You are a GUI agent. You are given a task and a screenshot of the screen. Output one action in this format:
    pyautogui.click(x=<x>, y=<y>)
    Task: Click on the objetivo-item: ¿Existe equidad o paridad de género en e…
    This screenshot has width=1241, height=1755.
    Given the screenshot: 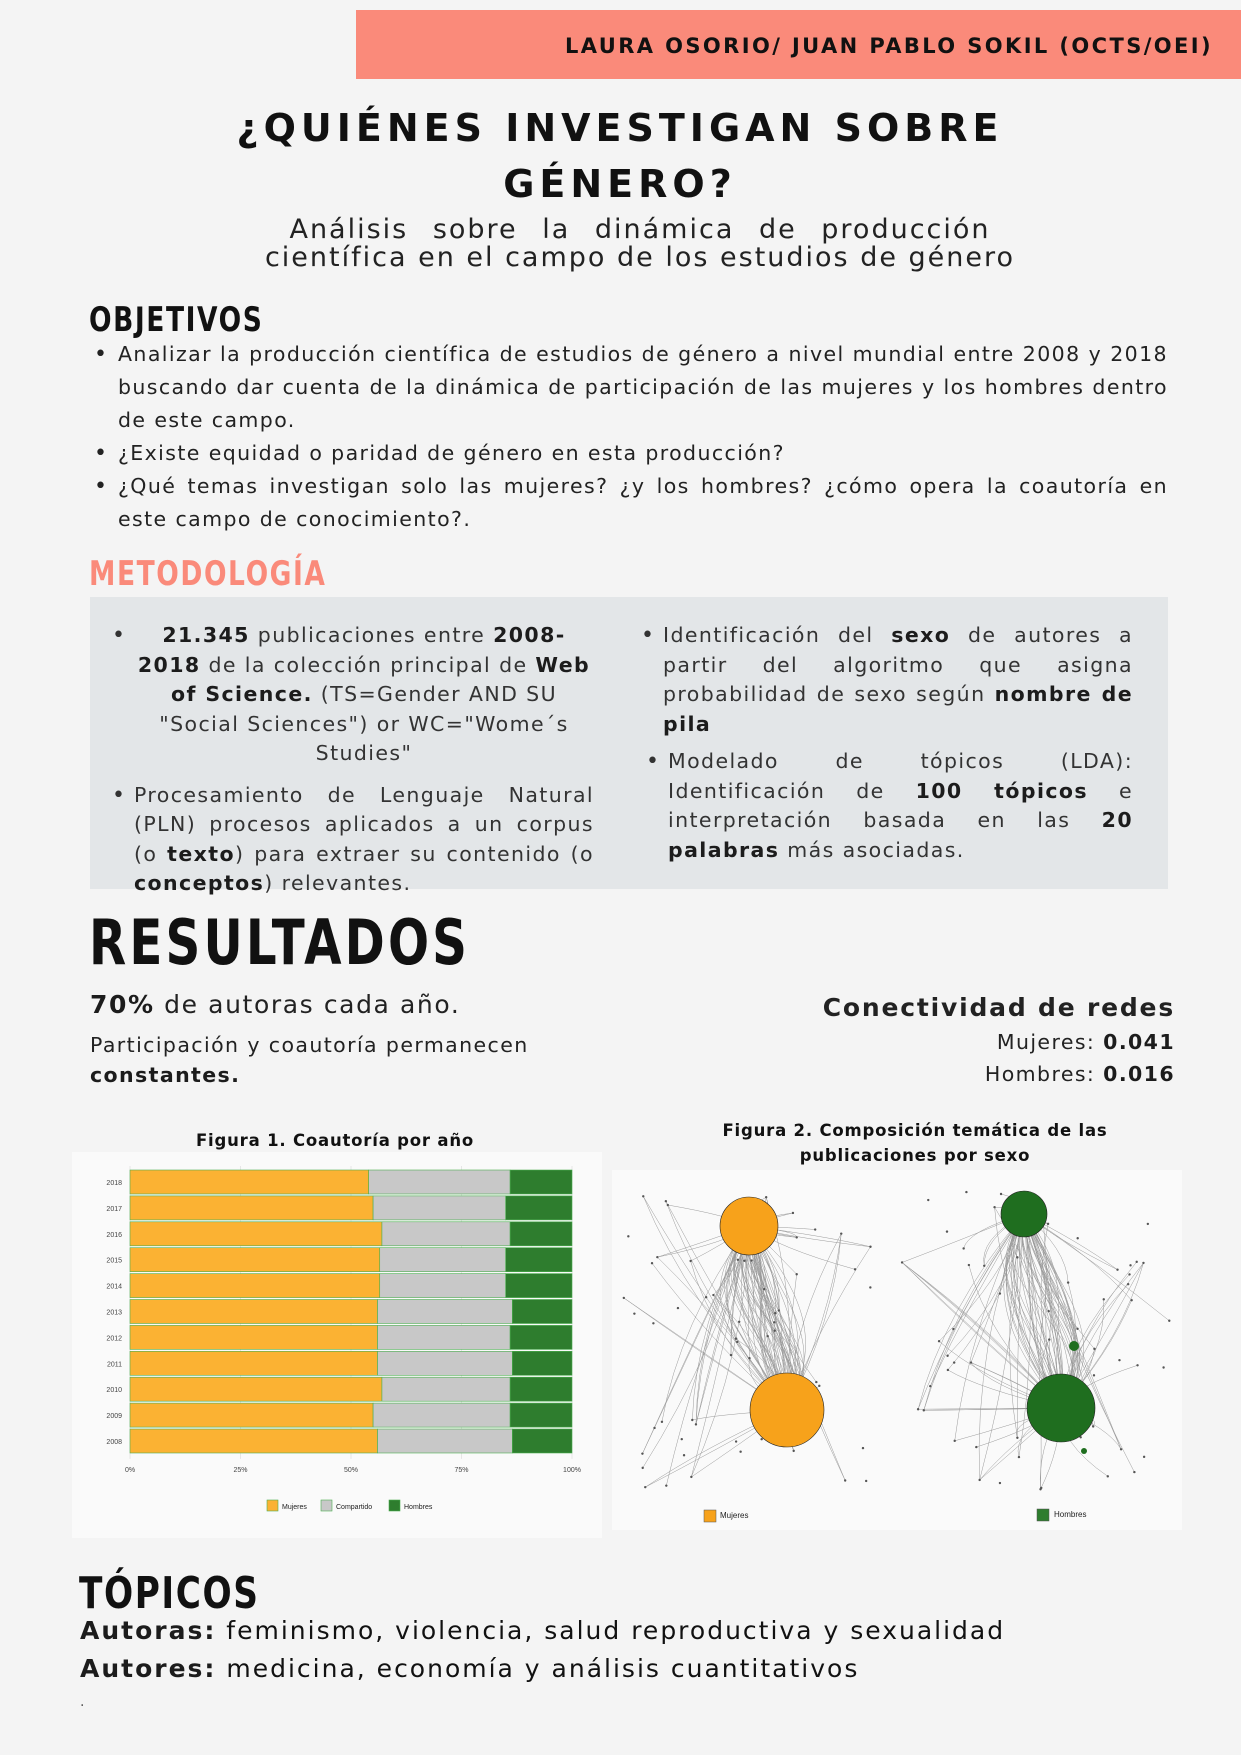 What is the action you would take?
    pyautogui.click(x=629, y=453)
    